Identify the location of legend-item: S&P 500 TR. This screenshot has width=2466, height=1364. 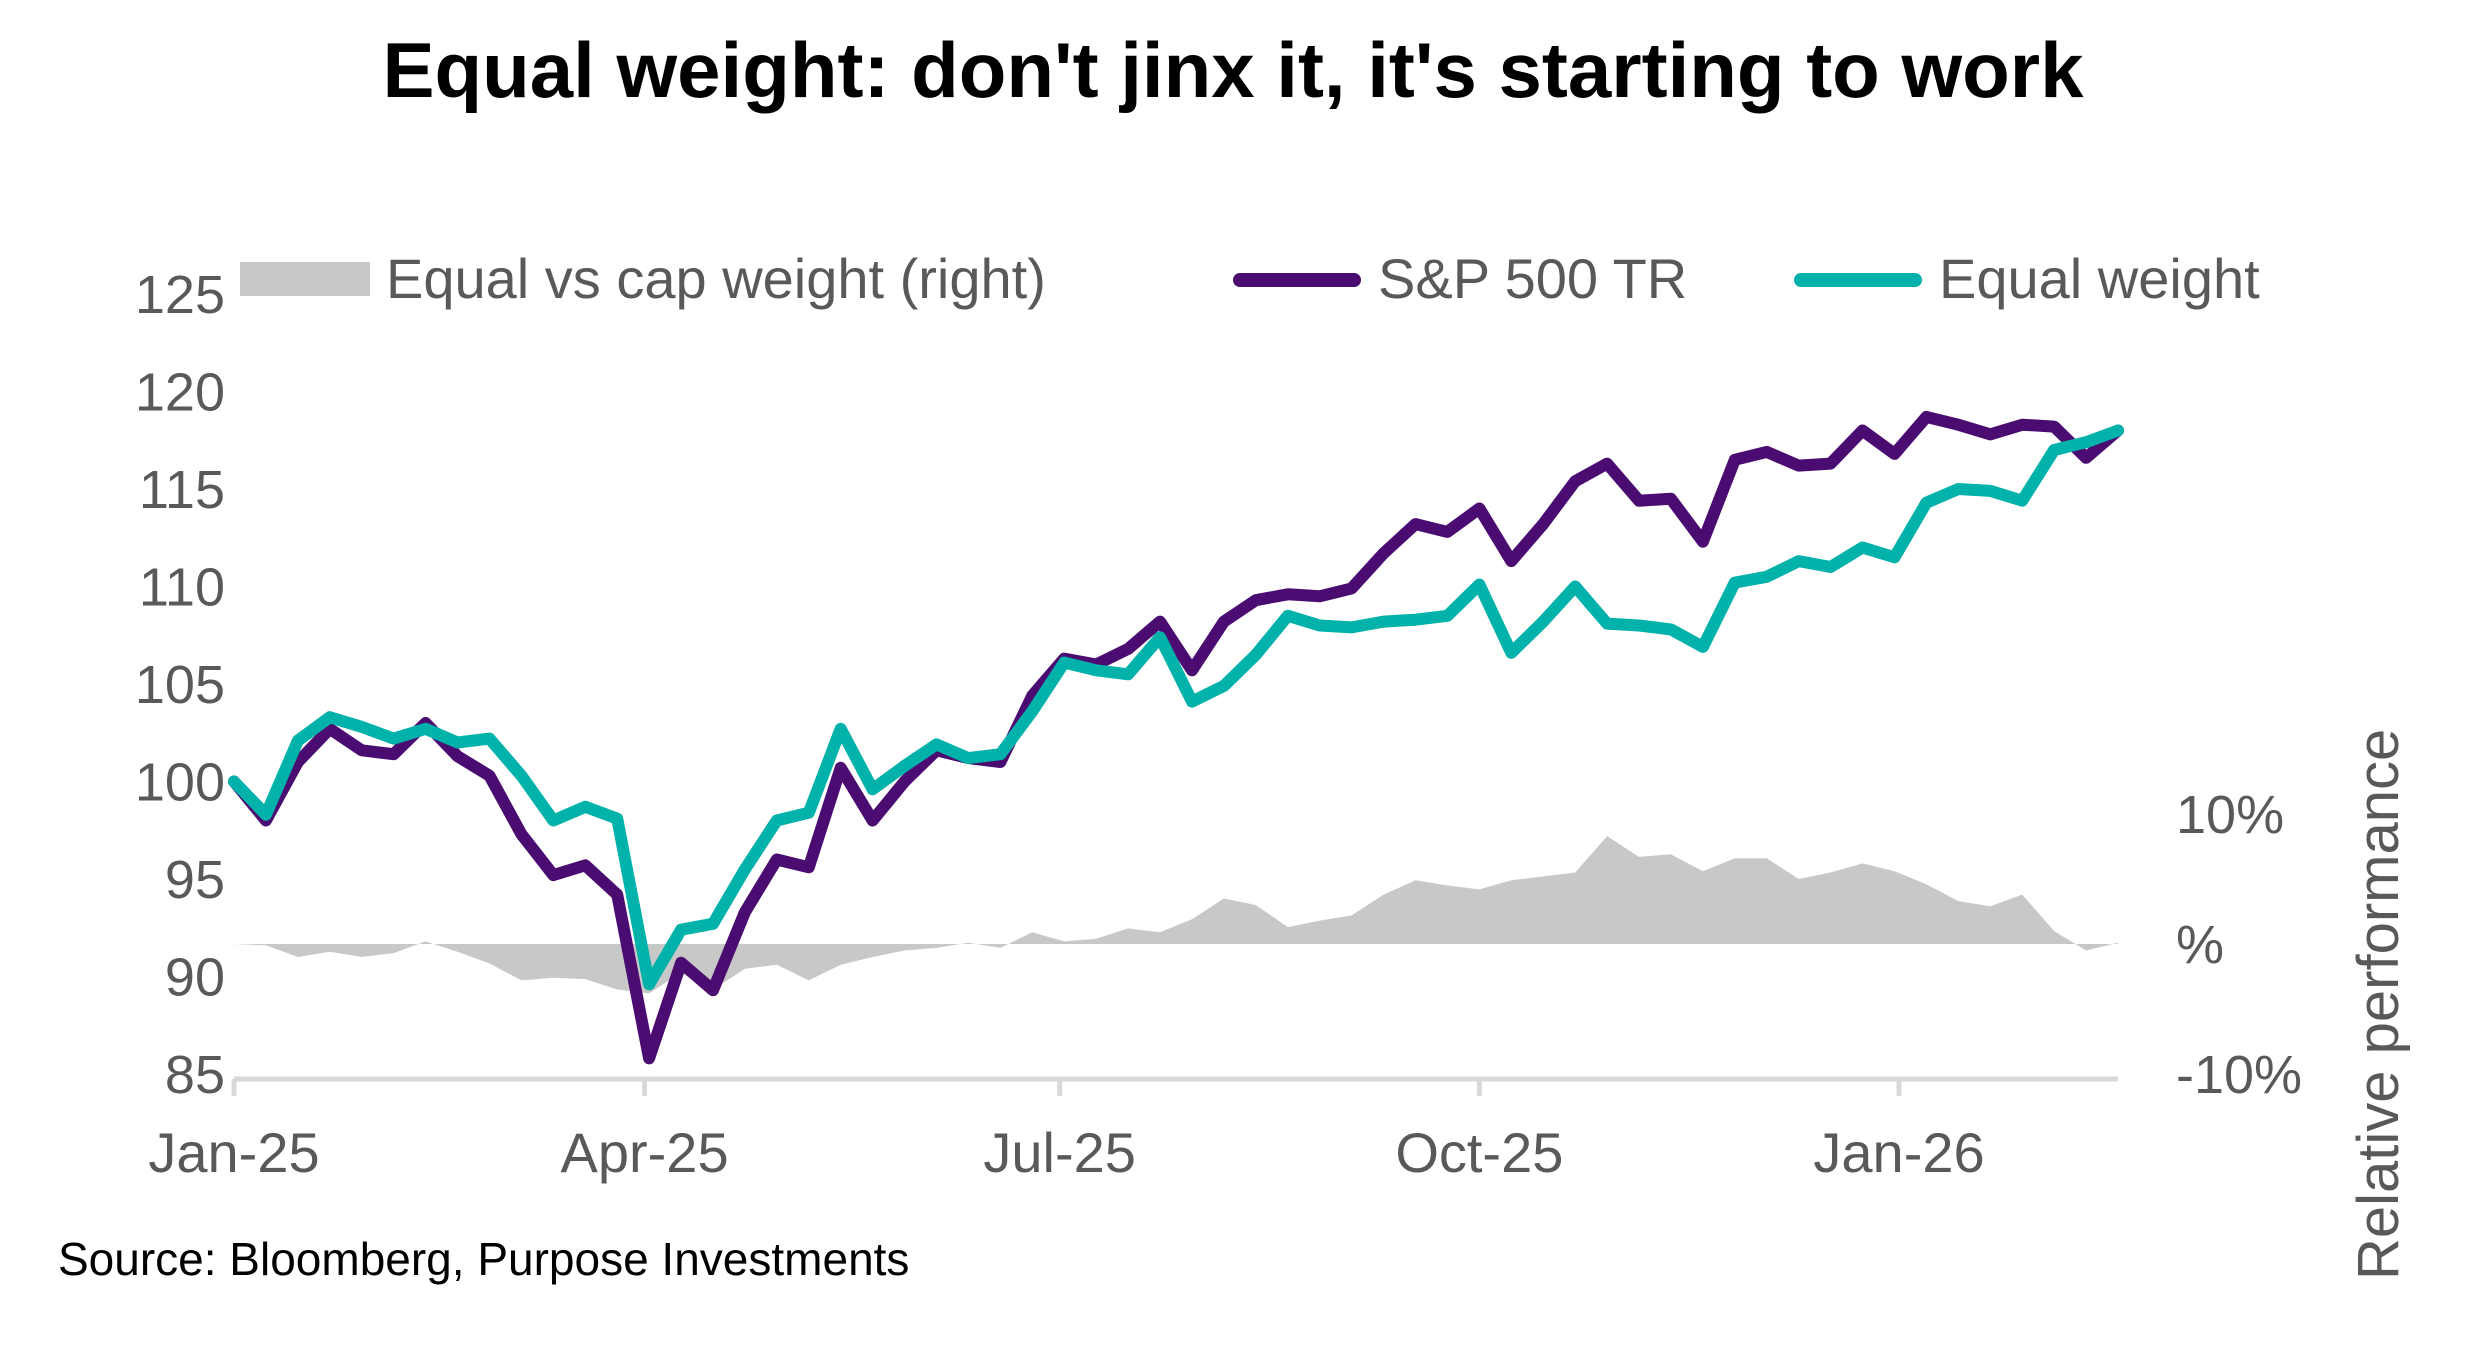
(1460, 278).